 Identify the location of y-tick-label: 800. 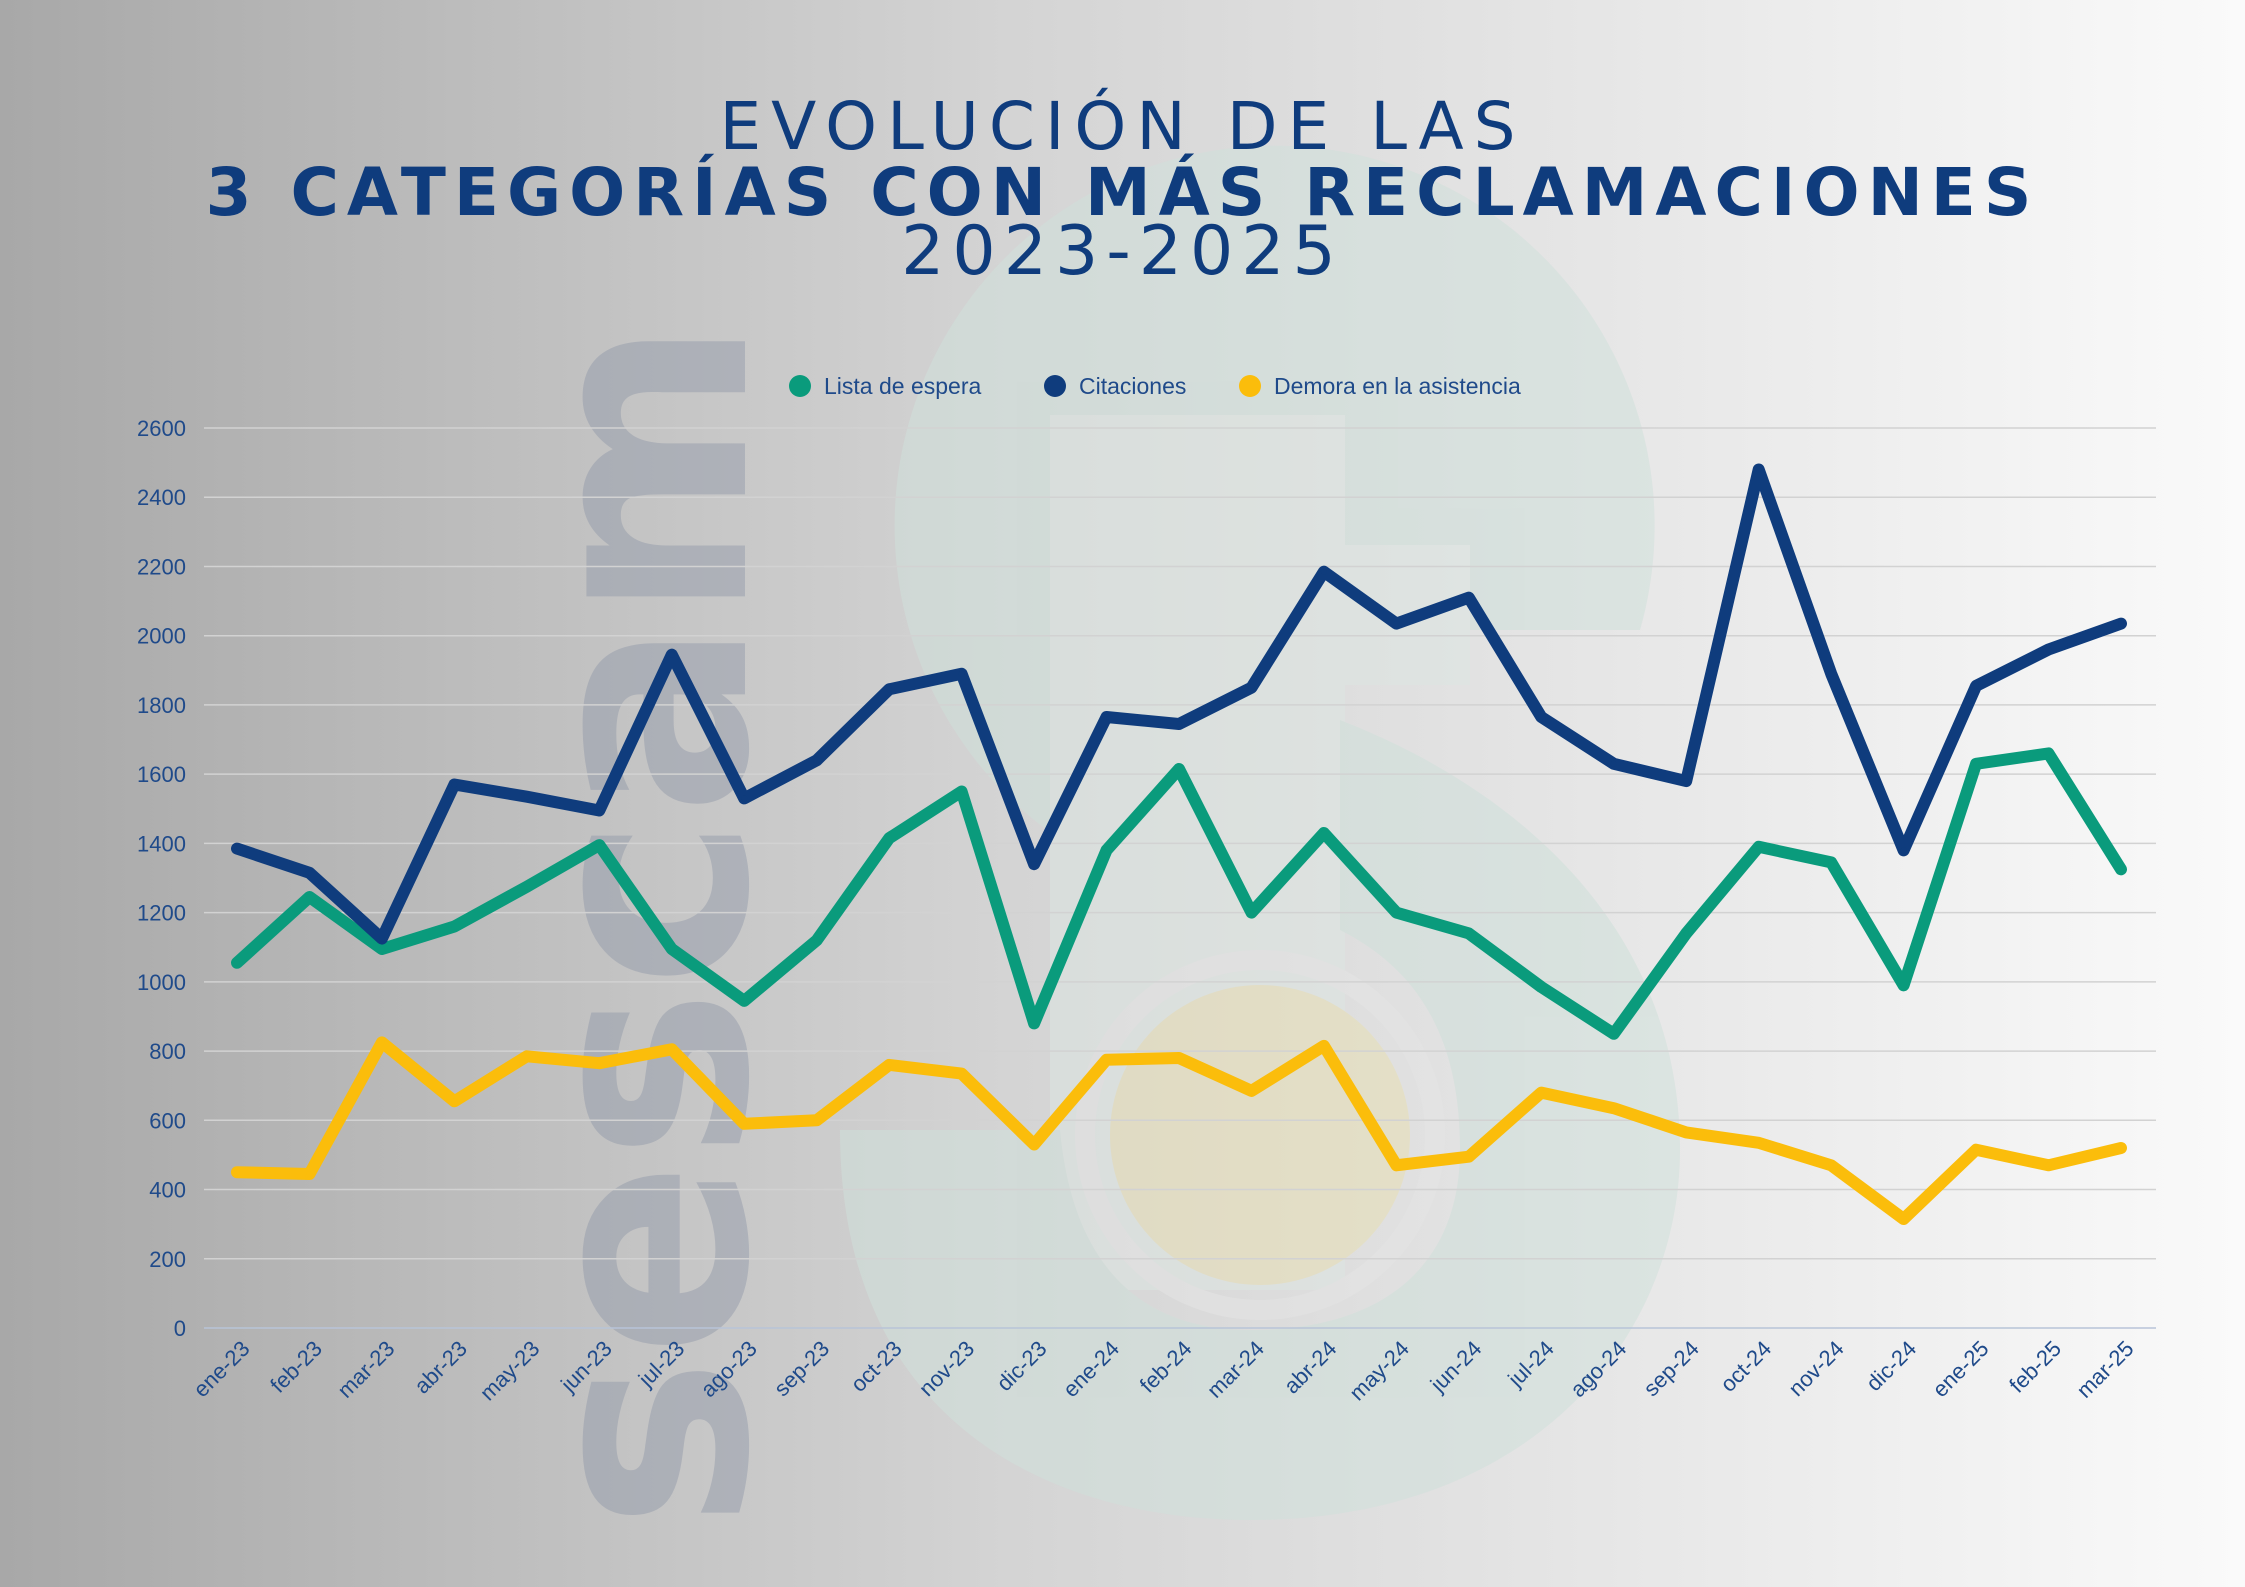
(167, 1051).